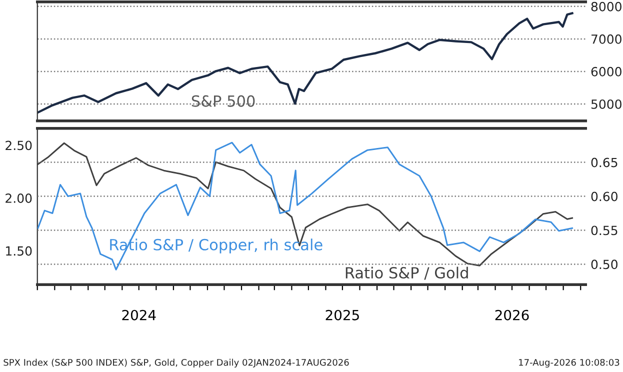 The width and height of the screenshot is (623, 372). Describe the element at coordinates (606, 104) in the screenshot. I see `y-tick-label: 5000` at that location.